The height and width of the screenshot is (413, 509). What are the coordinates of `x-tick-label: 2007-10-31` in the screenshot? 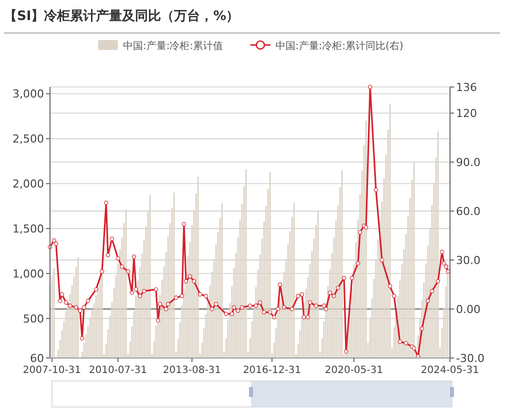 It's located at (52, 370).